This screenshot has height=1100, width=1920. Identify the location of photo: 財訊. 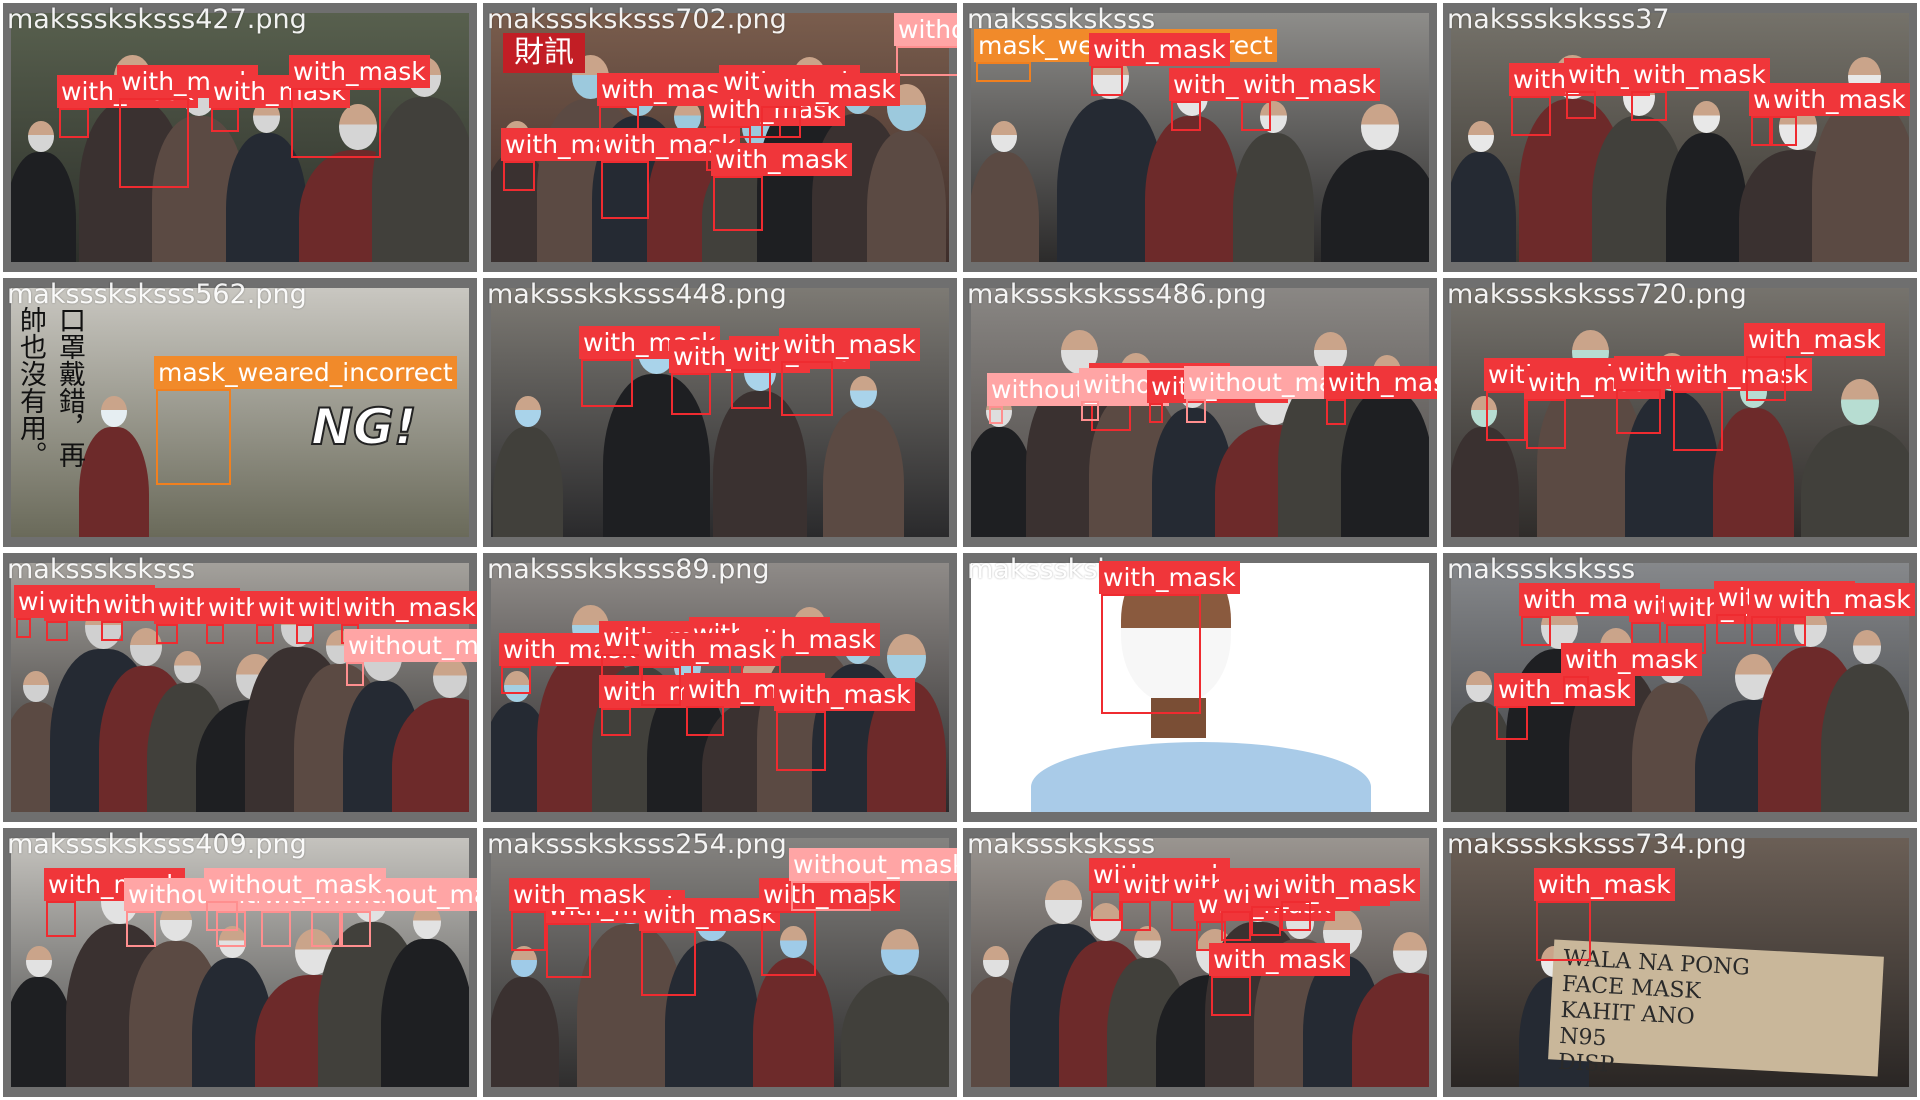
(720, 137).